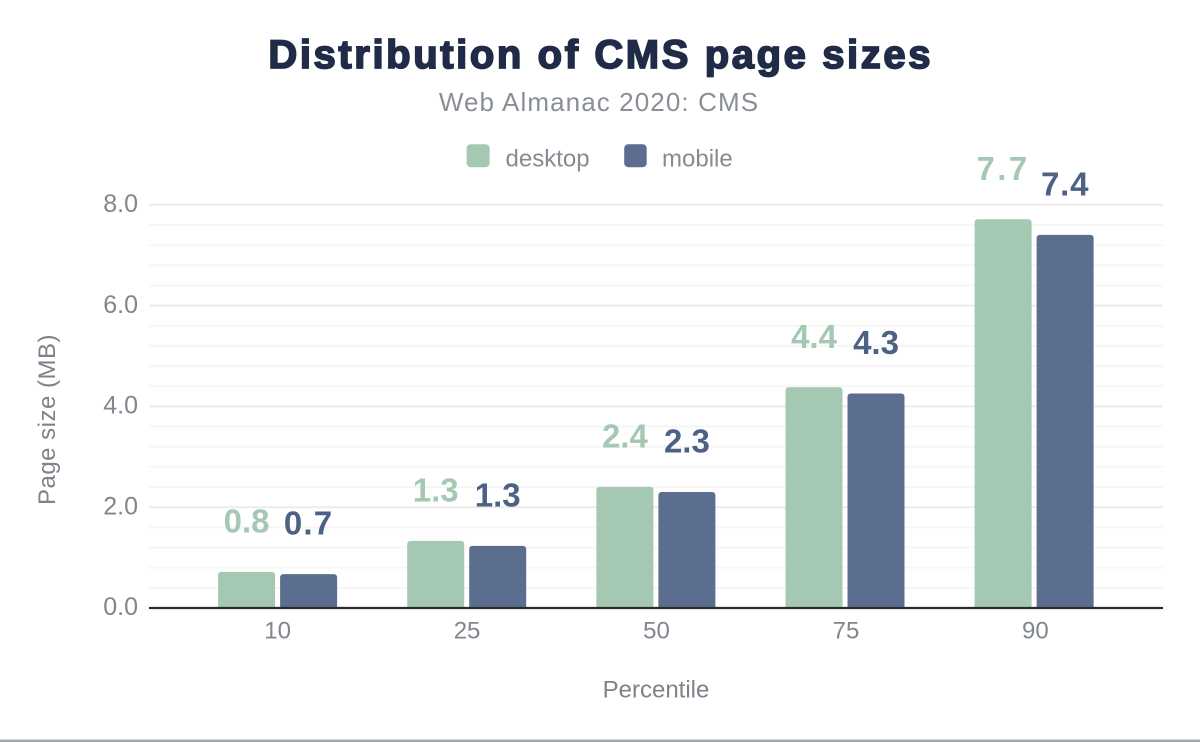 The height and width of the screenshot is (742, 1200). Describe the element at coordinates (687, 441) in the screenshot. I see `svg-text: 2.3` at that location.